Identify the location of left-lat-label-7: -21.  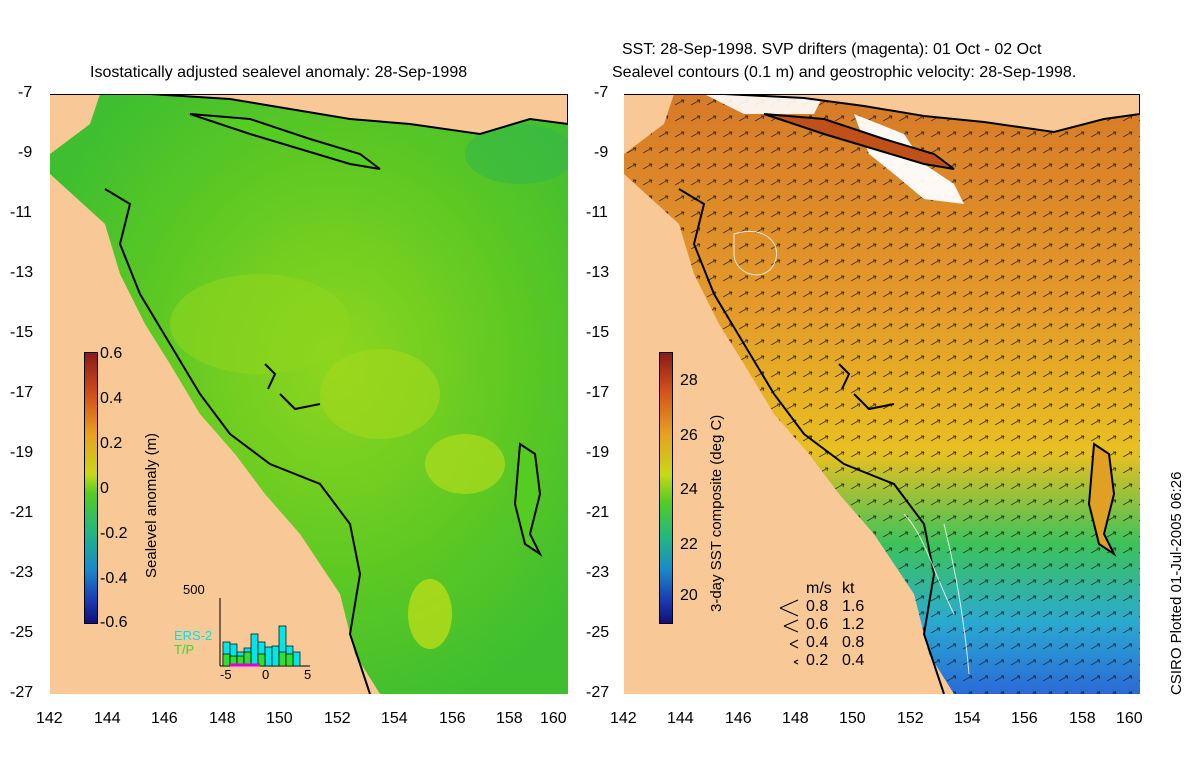
(22, 512).